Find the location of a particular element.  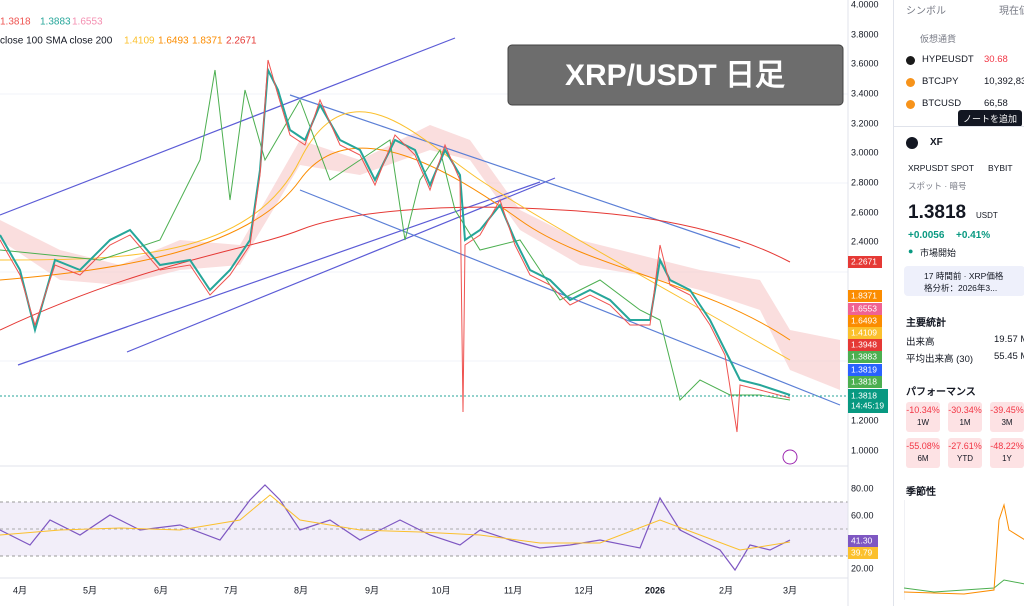

last-price: 1.3818 is located at coordinates (864, 395).